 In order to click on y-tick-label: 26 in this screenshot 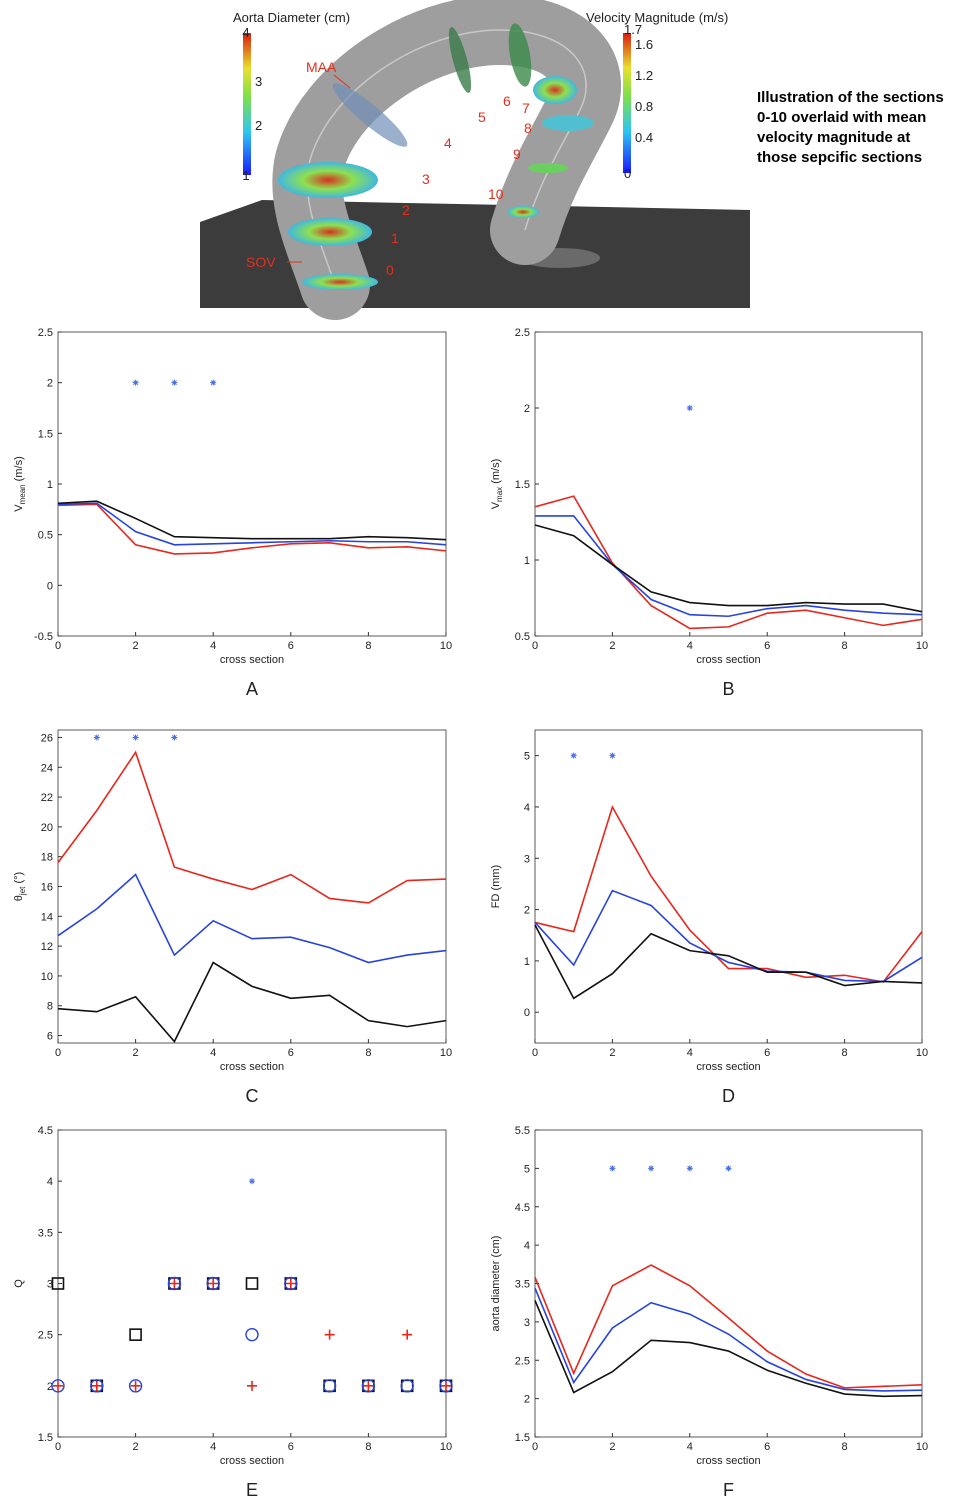, I will do `click(47, 738)`.